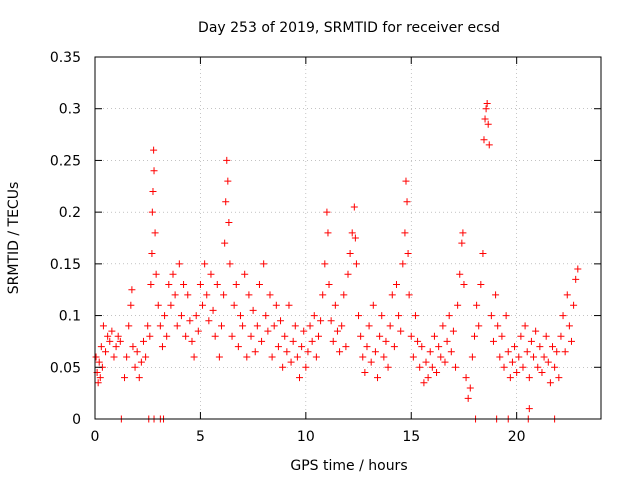 This screenshot has width=640, height=480. What do you see at coordinates (70, 317) in the screenshot?
I see `y-tick-label: 0.1` at bounding box center [70, 317].